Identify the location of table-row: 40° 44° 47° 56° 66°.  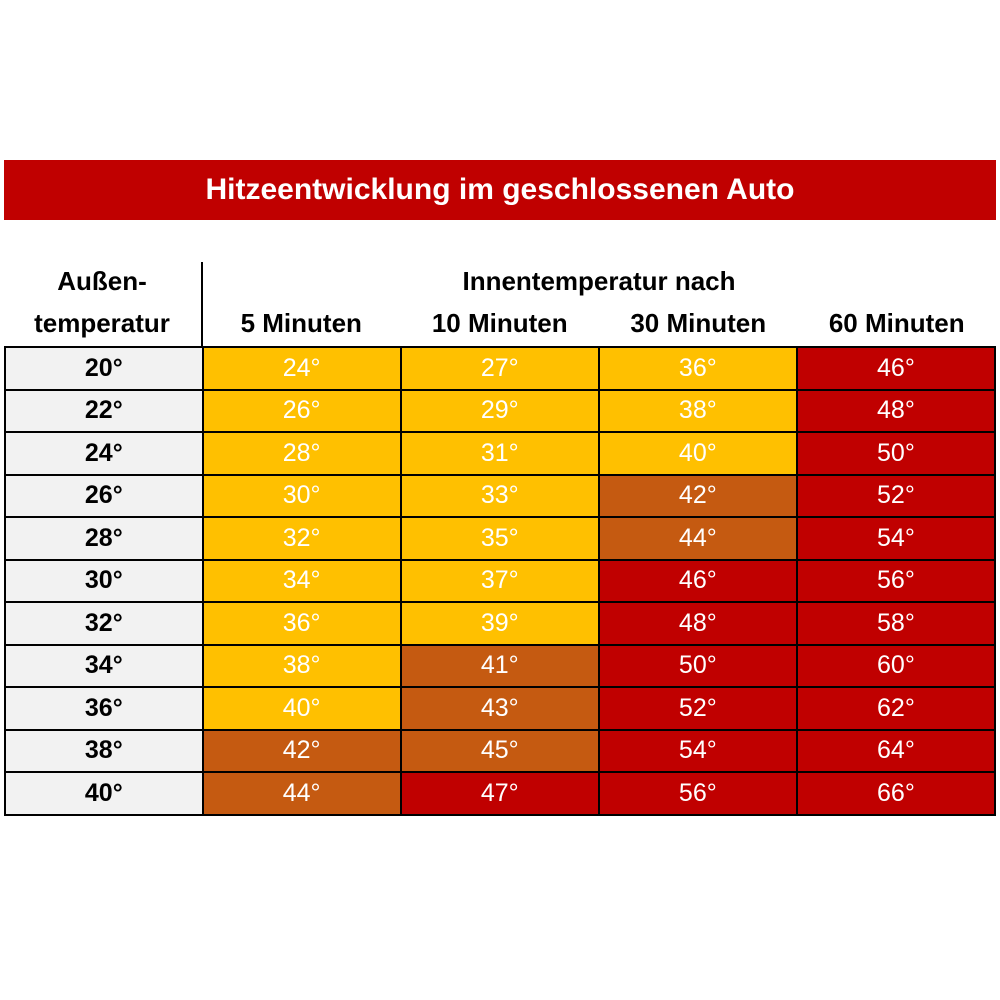
(500, 793).